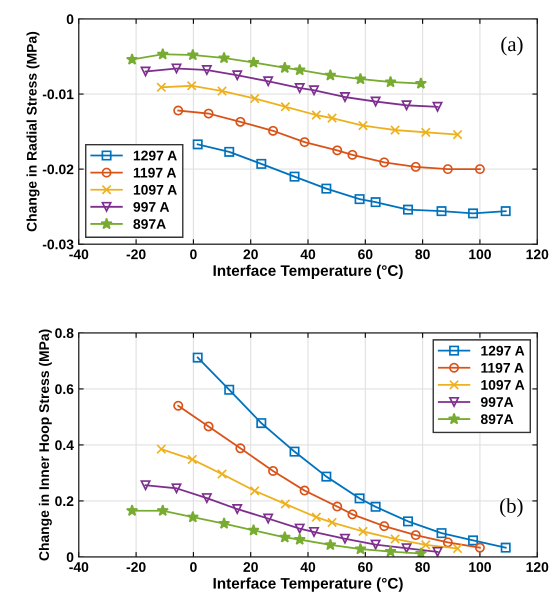 The height and width of the screenshot is (612, 551). Describe the element at coordinates (58, 94) in the screenshot. I see `y-tick-label: -0.01` at that location.